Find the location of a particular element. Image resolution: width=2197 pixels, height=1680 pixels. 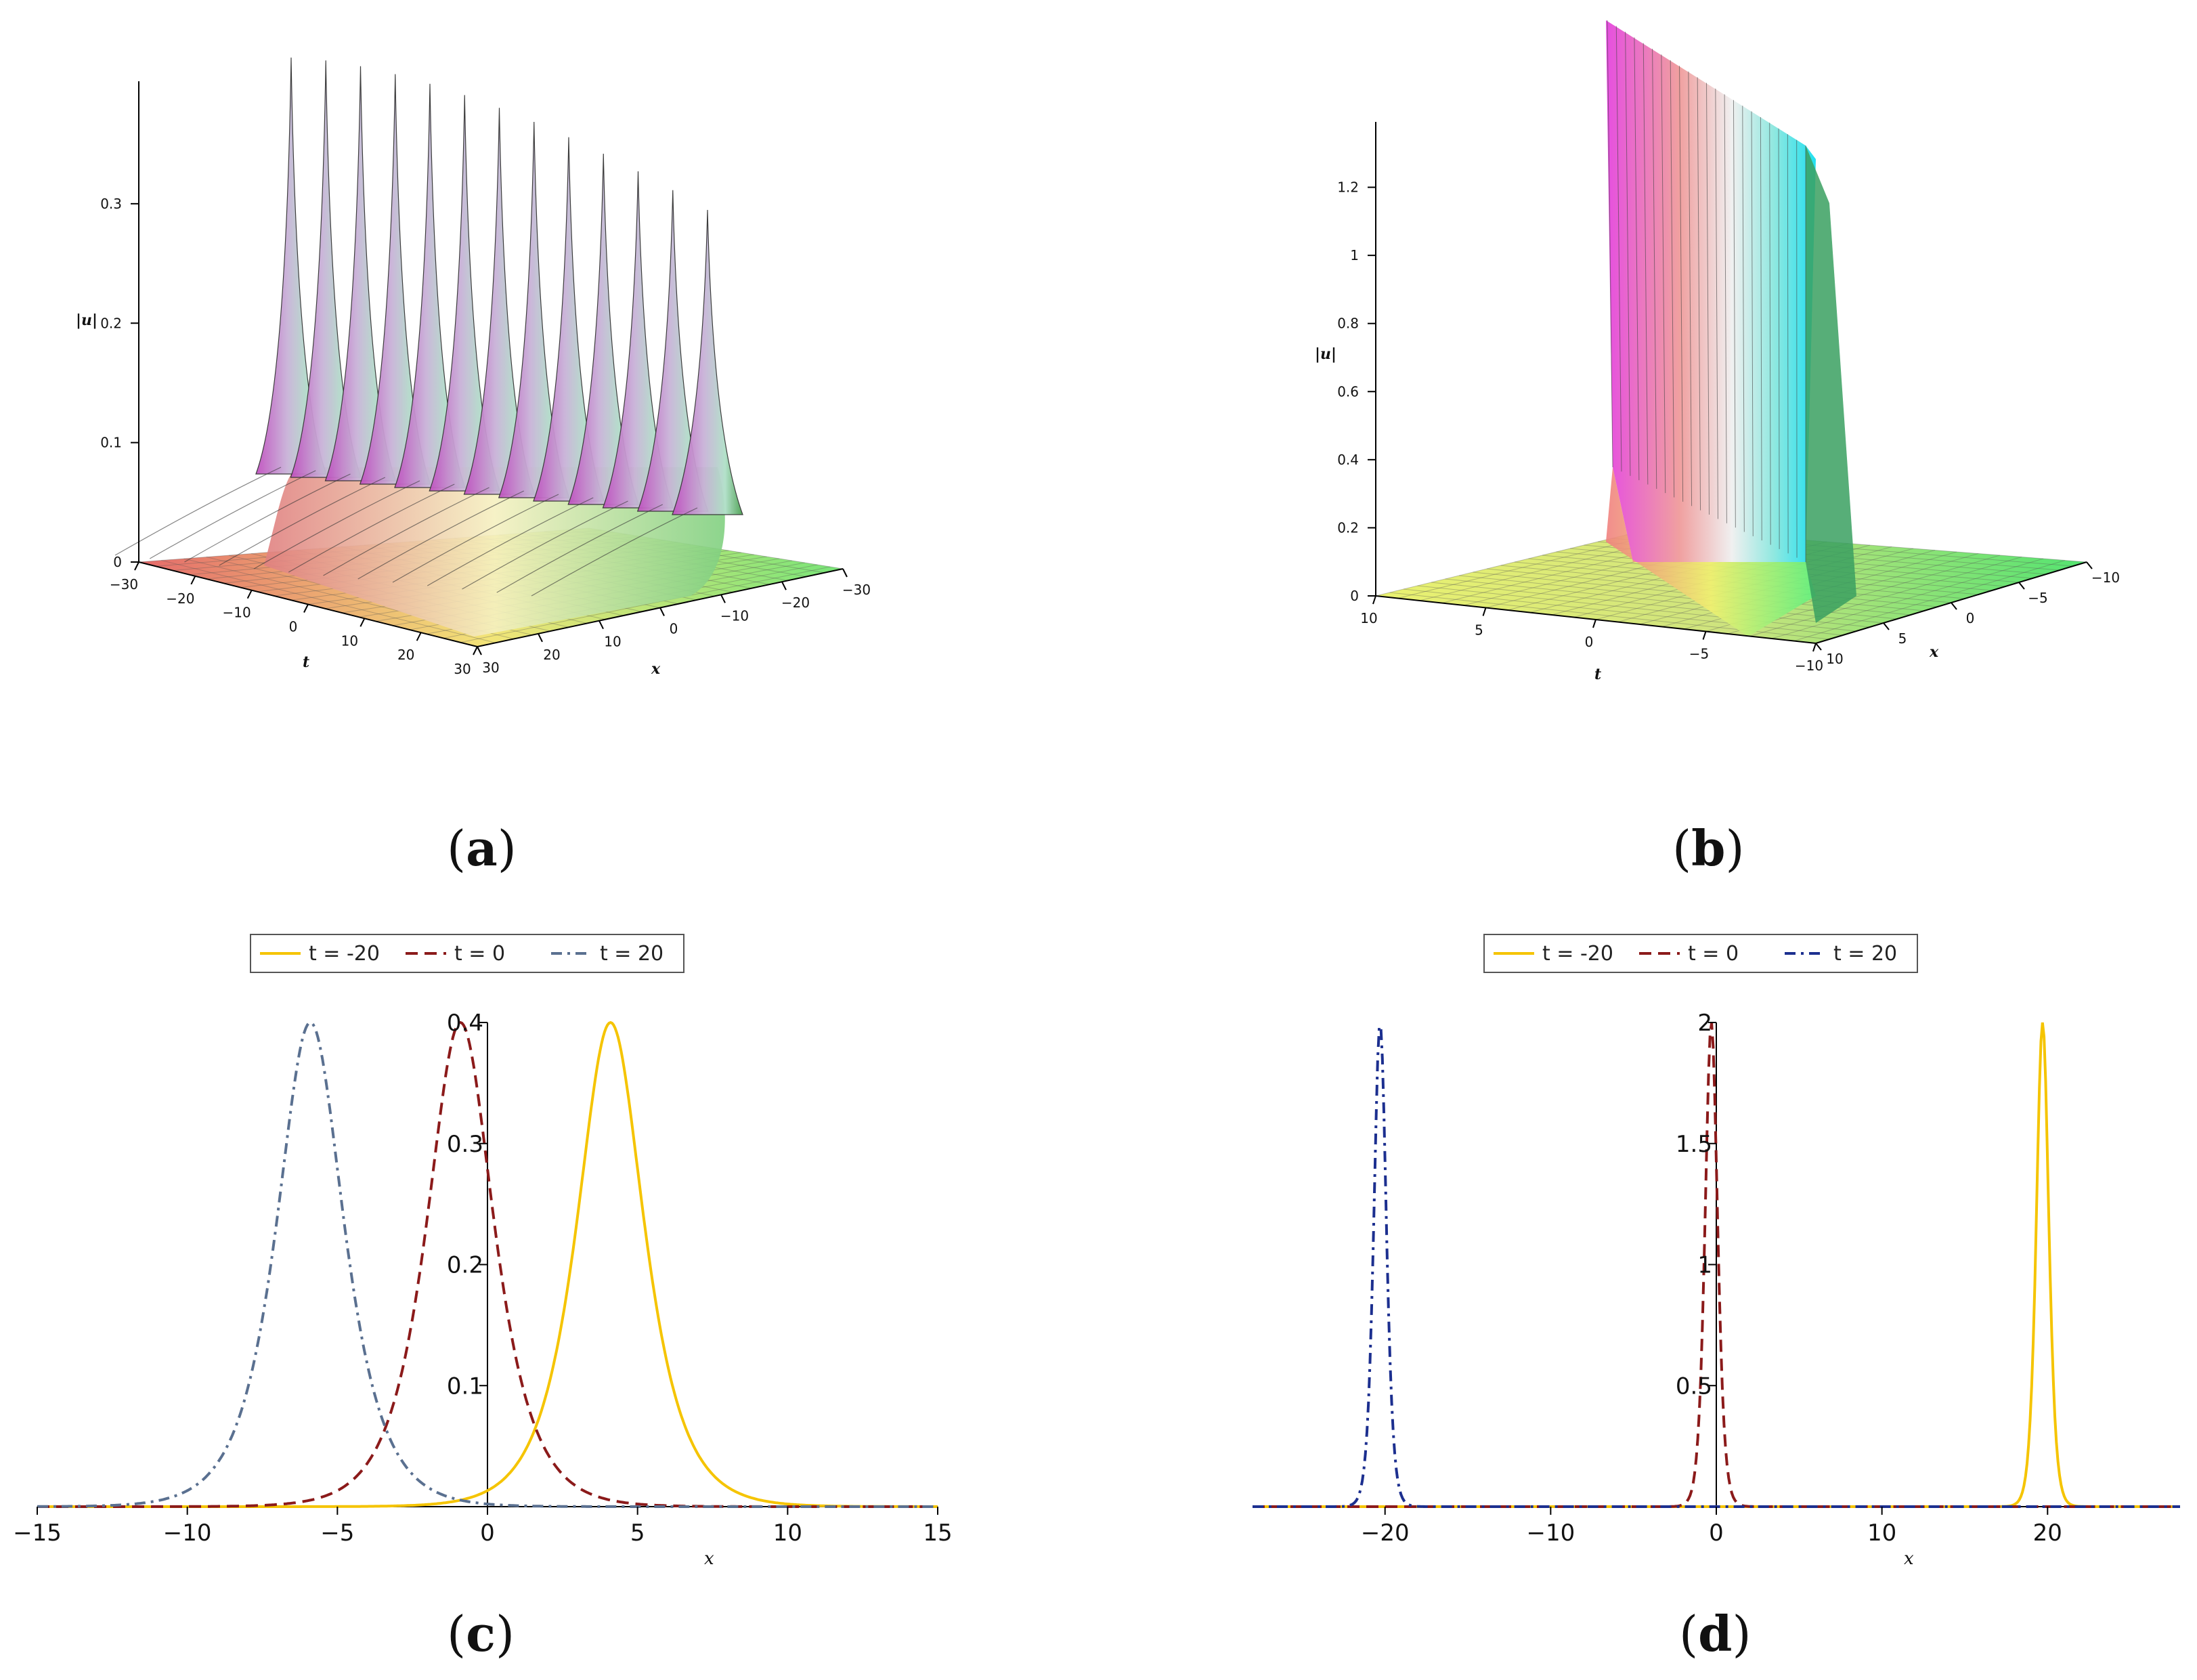

z-tick-label: 0.6 is located at coordinates (1348, 391).